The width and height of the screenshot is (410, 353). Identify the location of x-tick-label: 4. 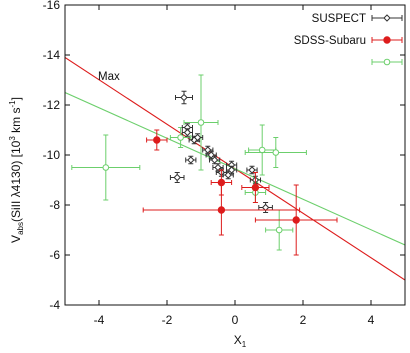
(371, 320).